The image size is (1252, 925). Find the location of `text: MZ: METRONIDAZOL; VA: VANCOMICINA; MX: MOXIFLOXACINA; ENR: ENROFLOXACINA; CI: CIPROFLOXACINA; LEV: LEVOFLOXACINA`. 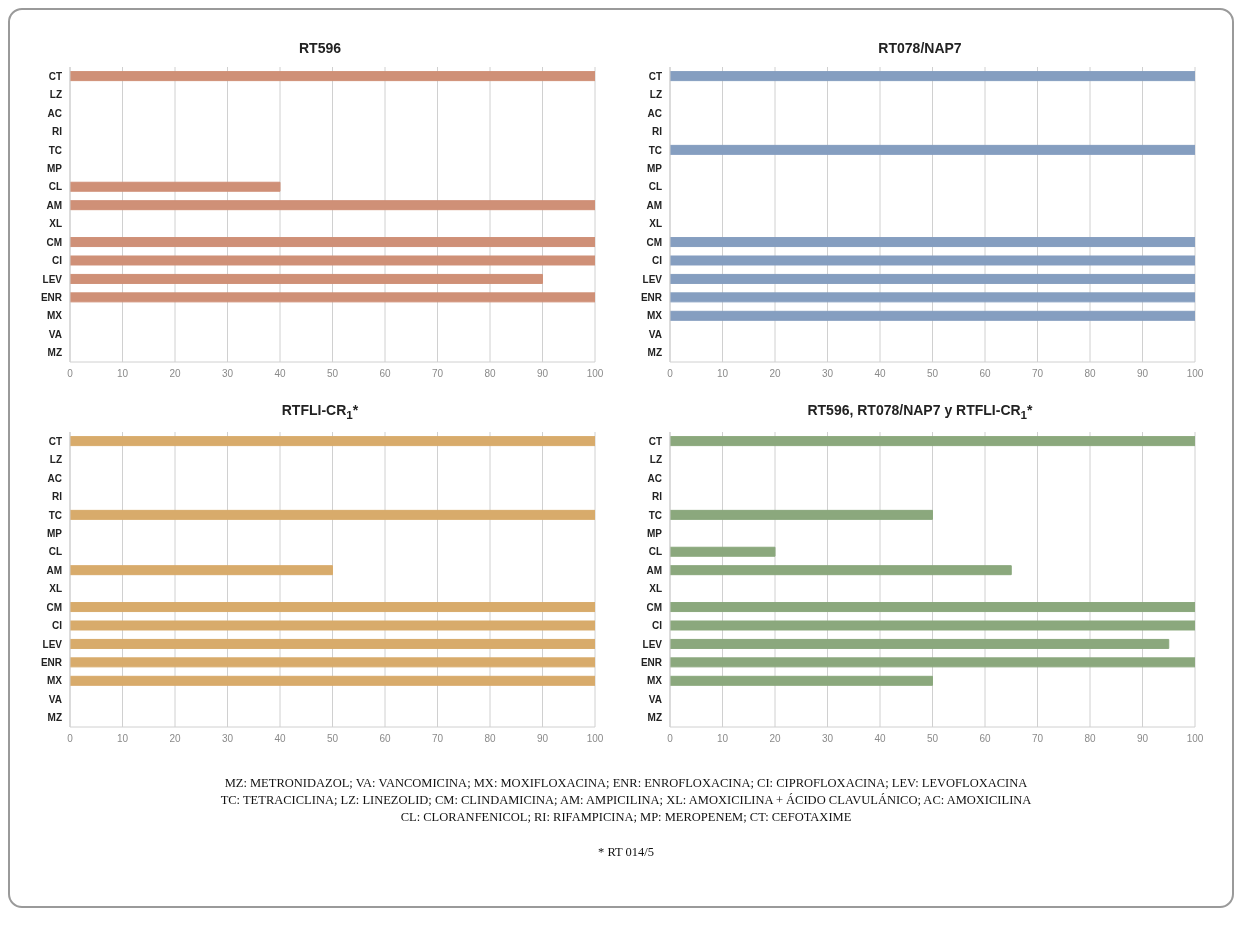

text: MZ: METRONIDAZOL; VA: VANCOMICINA; MX: MOXIFLOXACINA; ENR: ENROFLOXACINA; CI: CIPROFLOXACINA; LEV: LEVOFLOXACINA is located at coordinates (626, 783).